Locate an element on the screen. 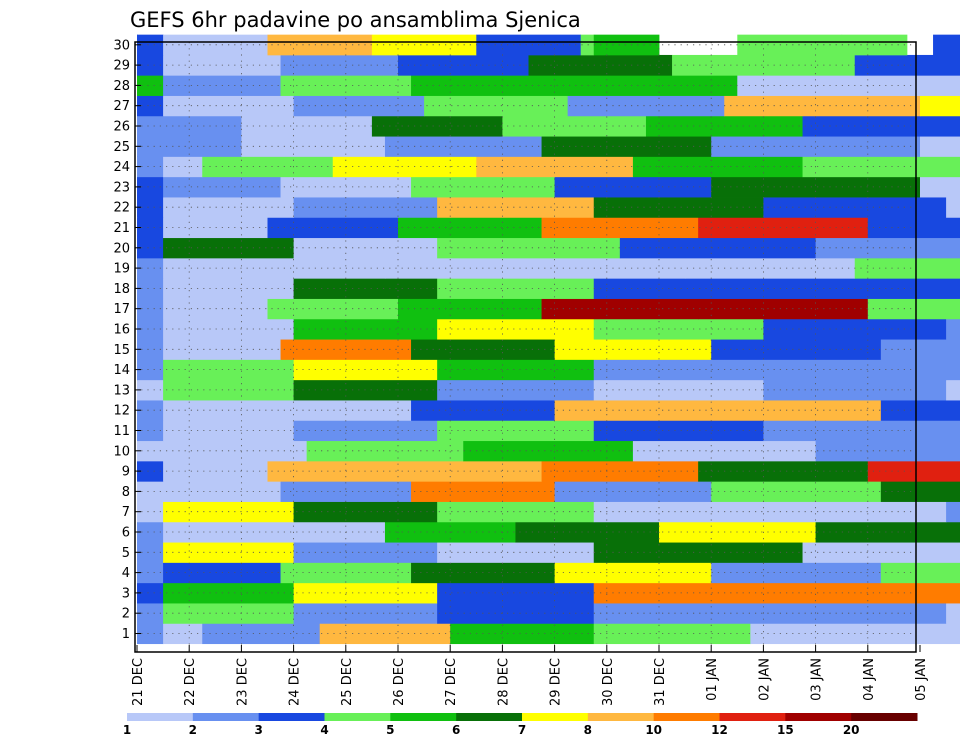  colorbar-label: 6 is located at coordinates (456, 730).